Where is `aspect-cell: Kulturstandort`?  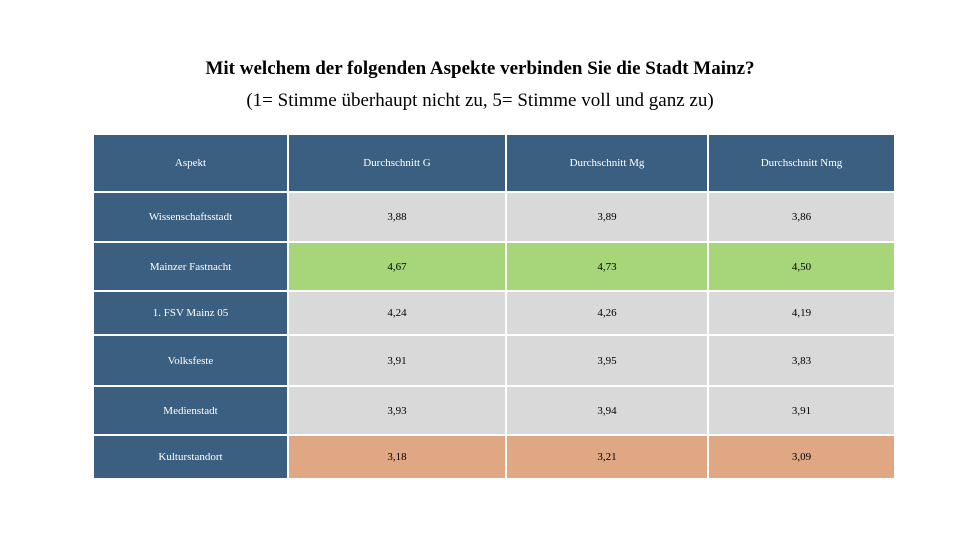 aspect-cell: Kulturstandort is located at coordinates (190, 457).